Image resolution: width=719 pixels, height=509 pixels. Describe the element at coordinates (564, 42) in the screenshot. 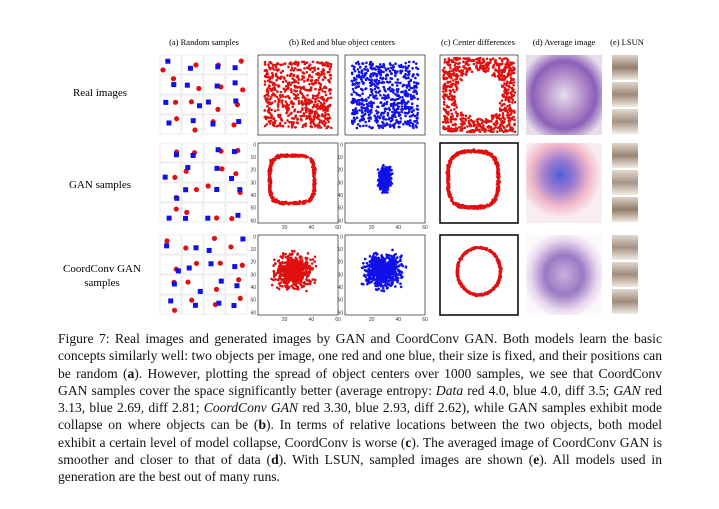

I see `column-header: (d) Average image` at that location.